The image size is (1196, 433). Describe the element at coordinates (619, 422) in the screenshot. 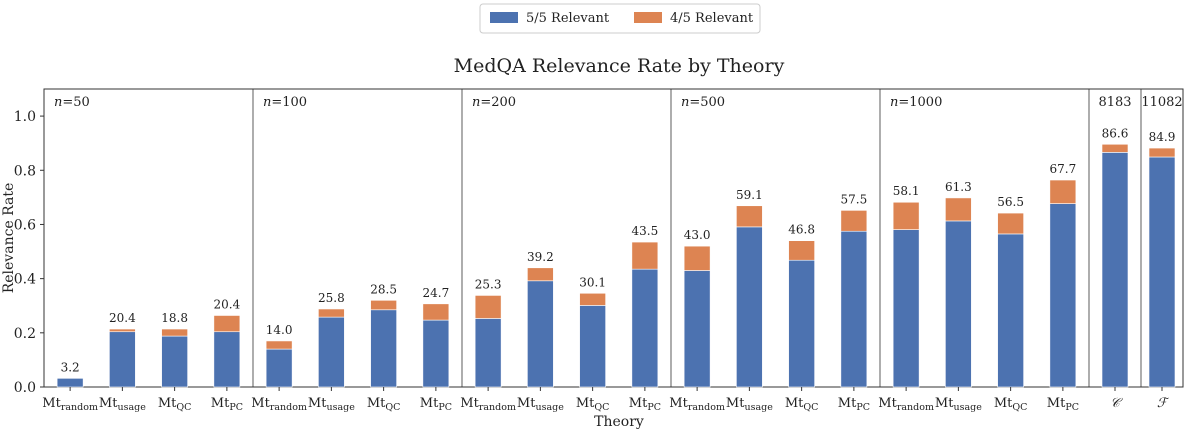

I see `x-axis-label: Theory` at that location.